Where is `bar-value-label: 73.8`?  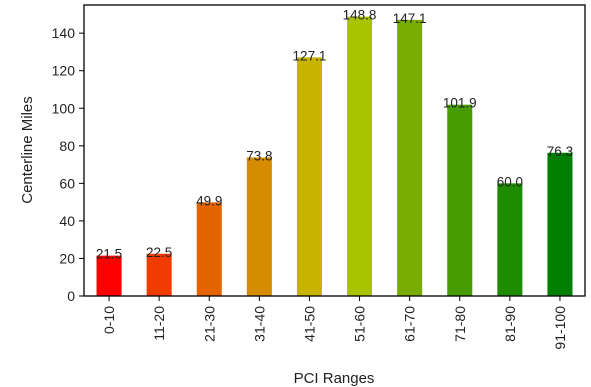 bar-value-label: 73.8 is located at coordinates (259, 155).